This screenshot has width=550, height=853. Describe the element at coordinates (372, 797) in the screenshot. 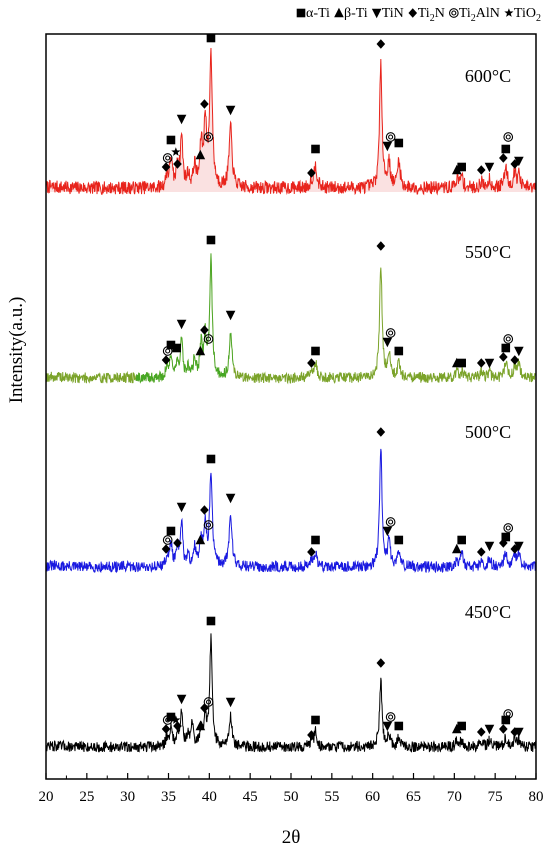

I see `x-tick-label: 60` at that location.